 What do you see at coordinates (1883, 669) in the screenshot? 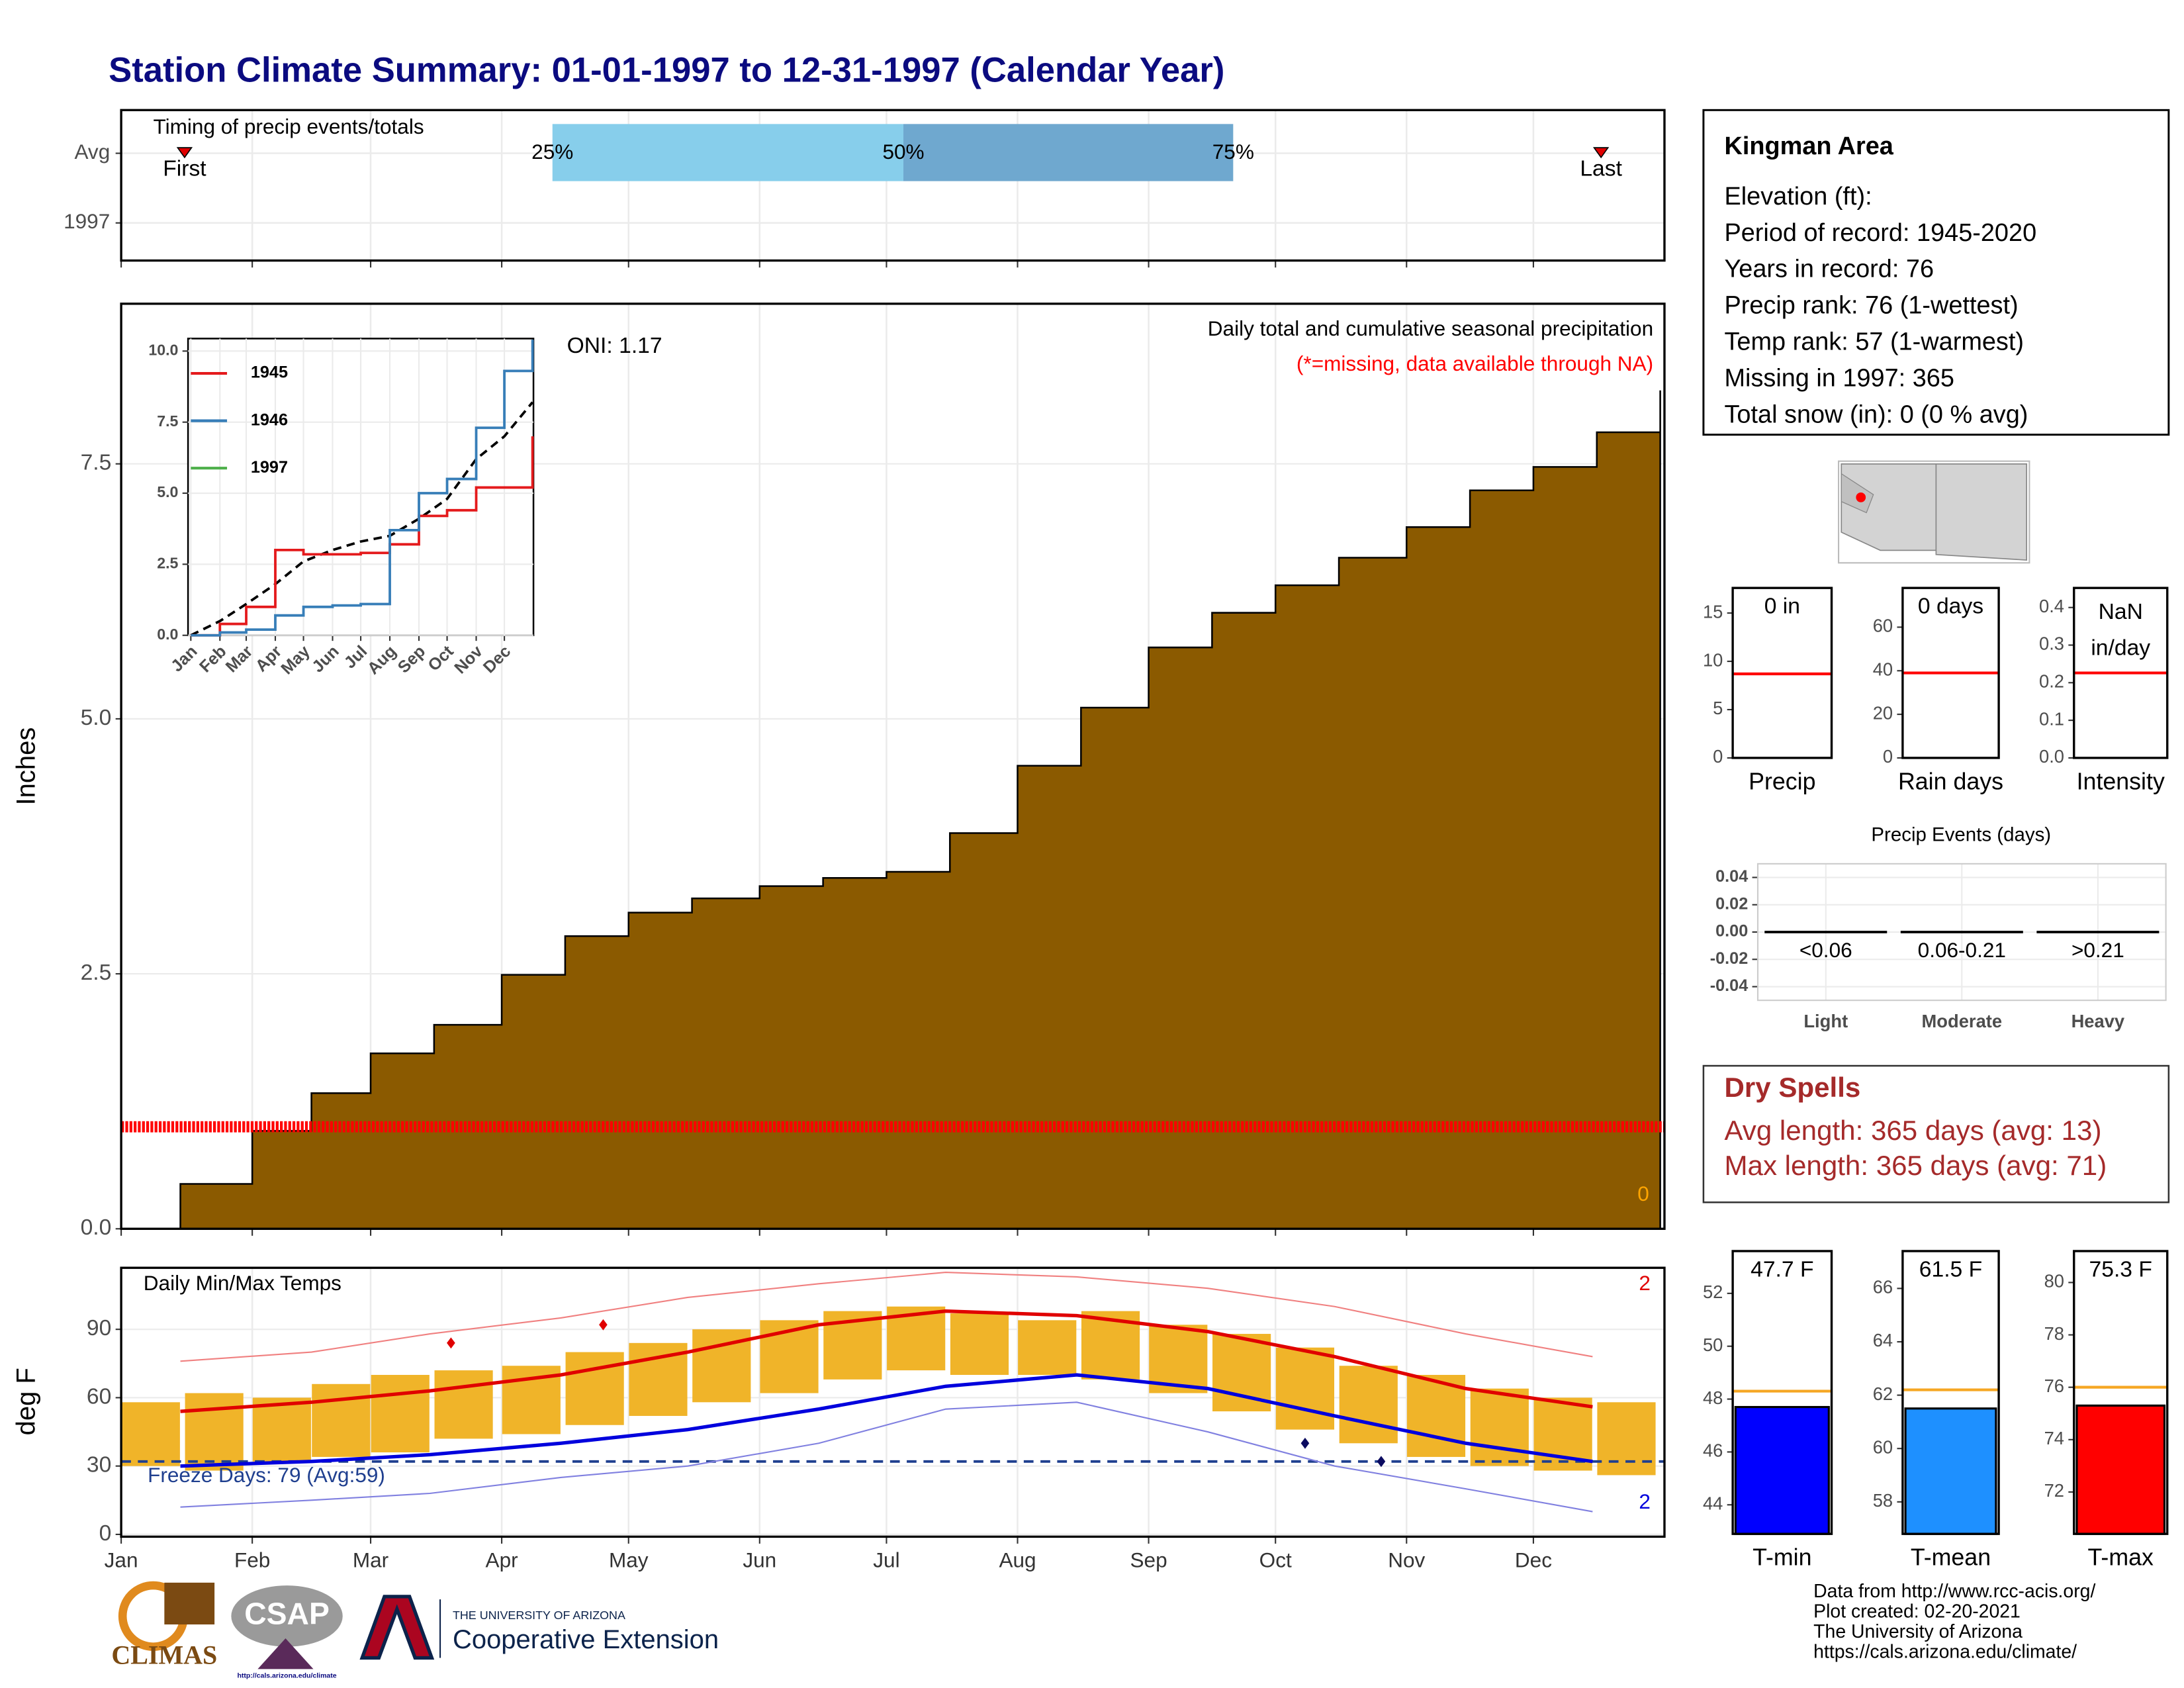
I see `y-tick-label: 40` at bounding box center [1883, 669].